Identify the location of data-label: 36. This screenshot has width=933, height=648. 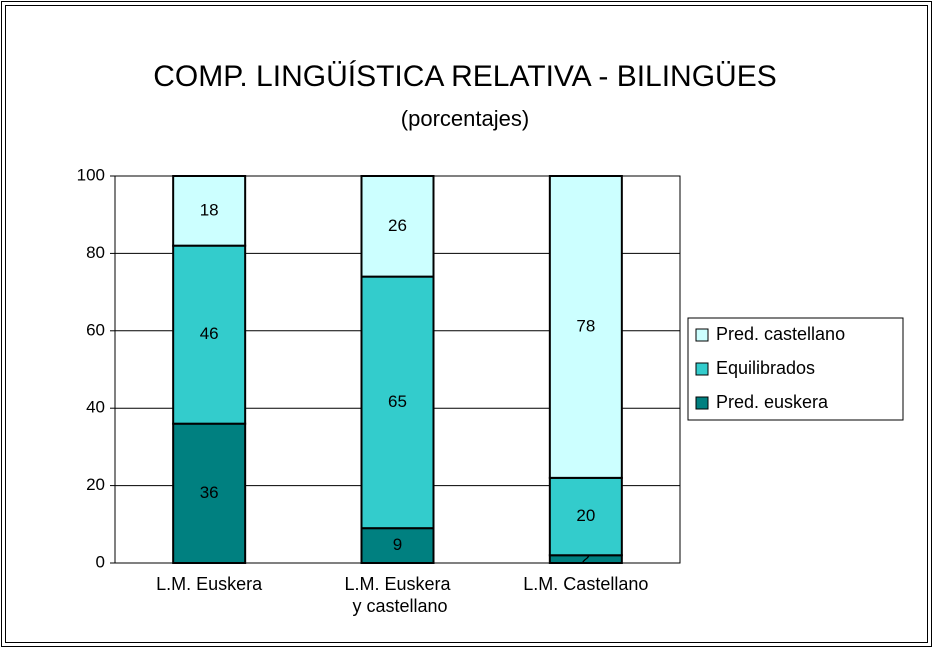
(209, 492).